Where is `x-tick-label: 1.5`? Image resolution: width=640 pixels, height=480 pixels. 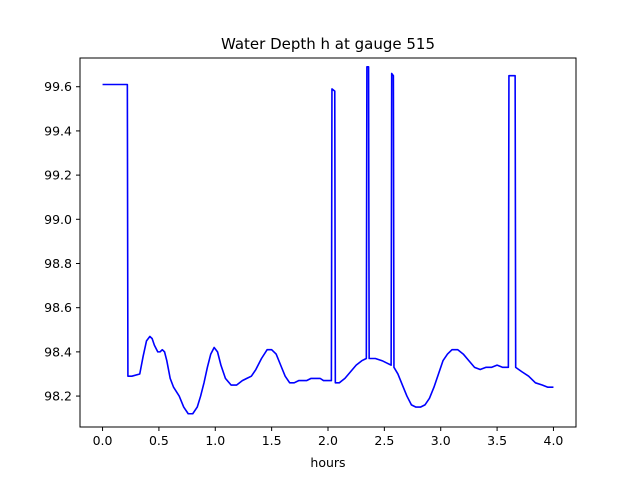 x-tick-label: 1.5 is located at coordinates (272, 440).